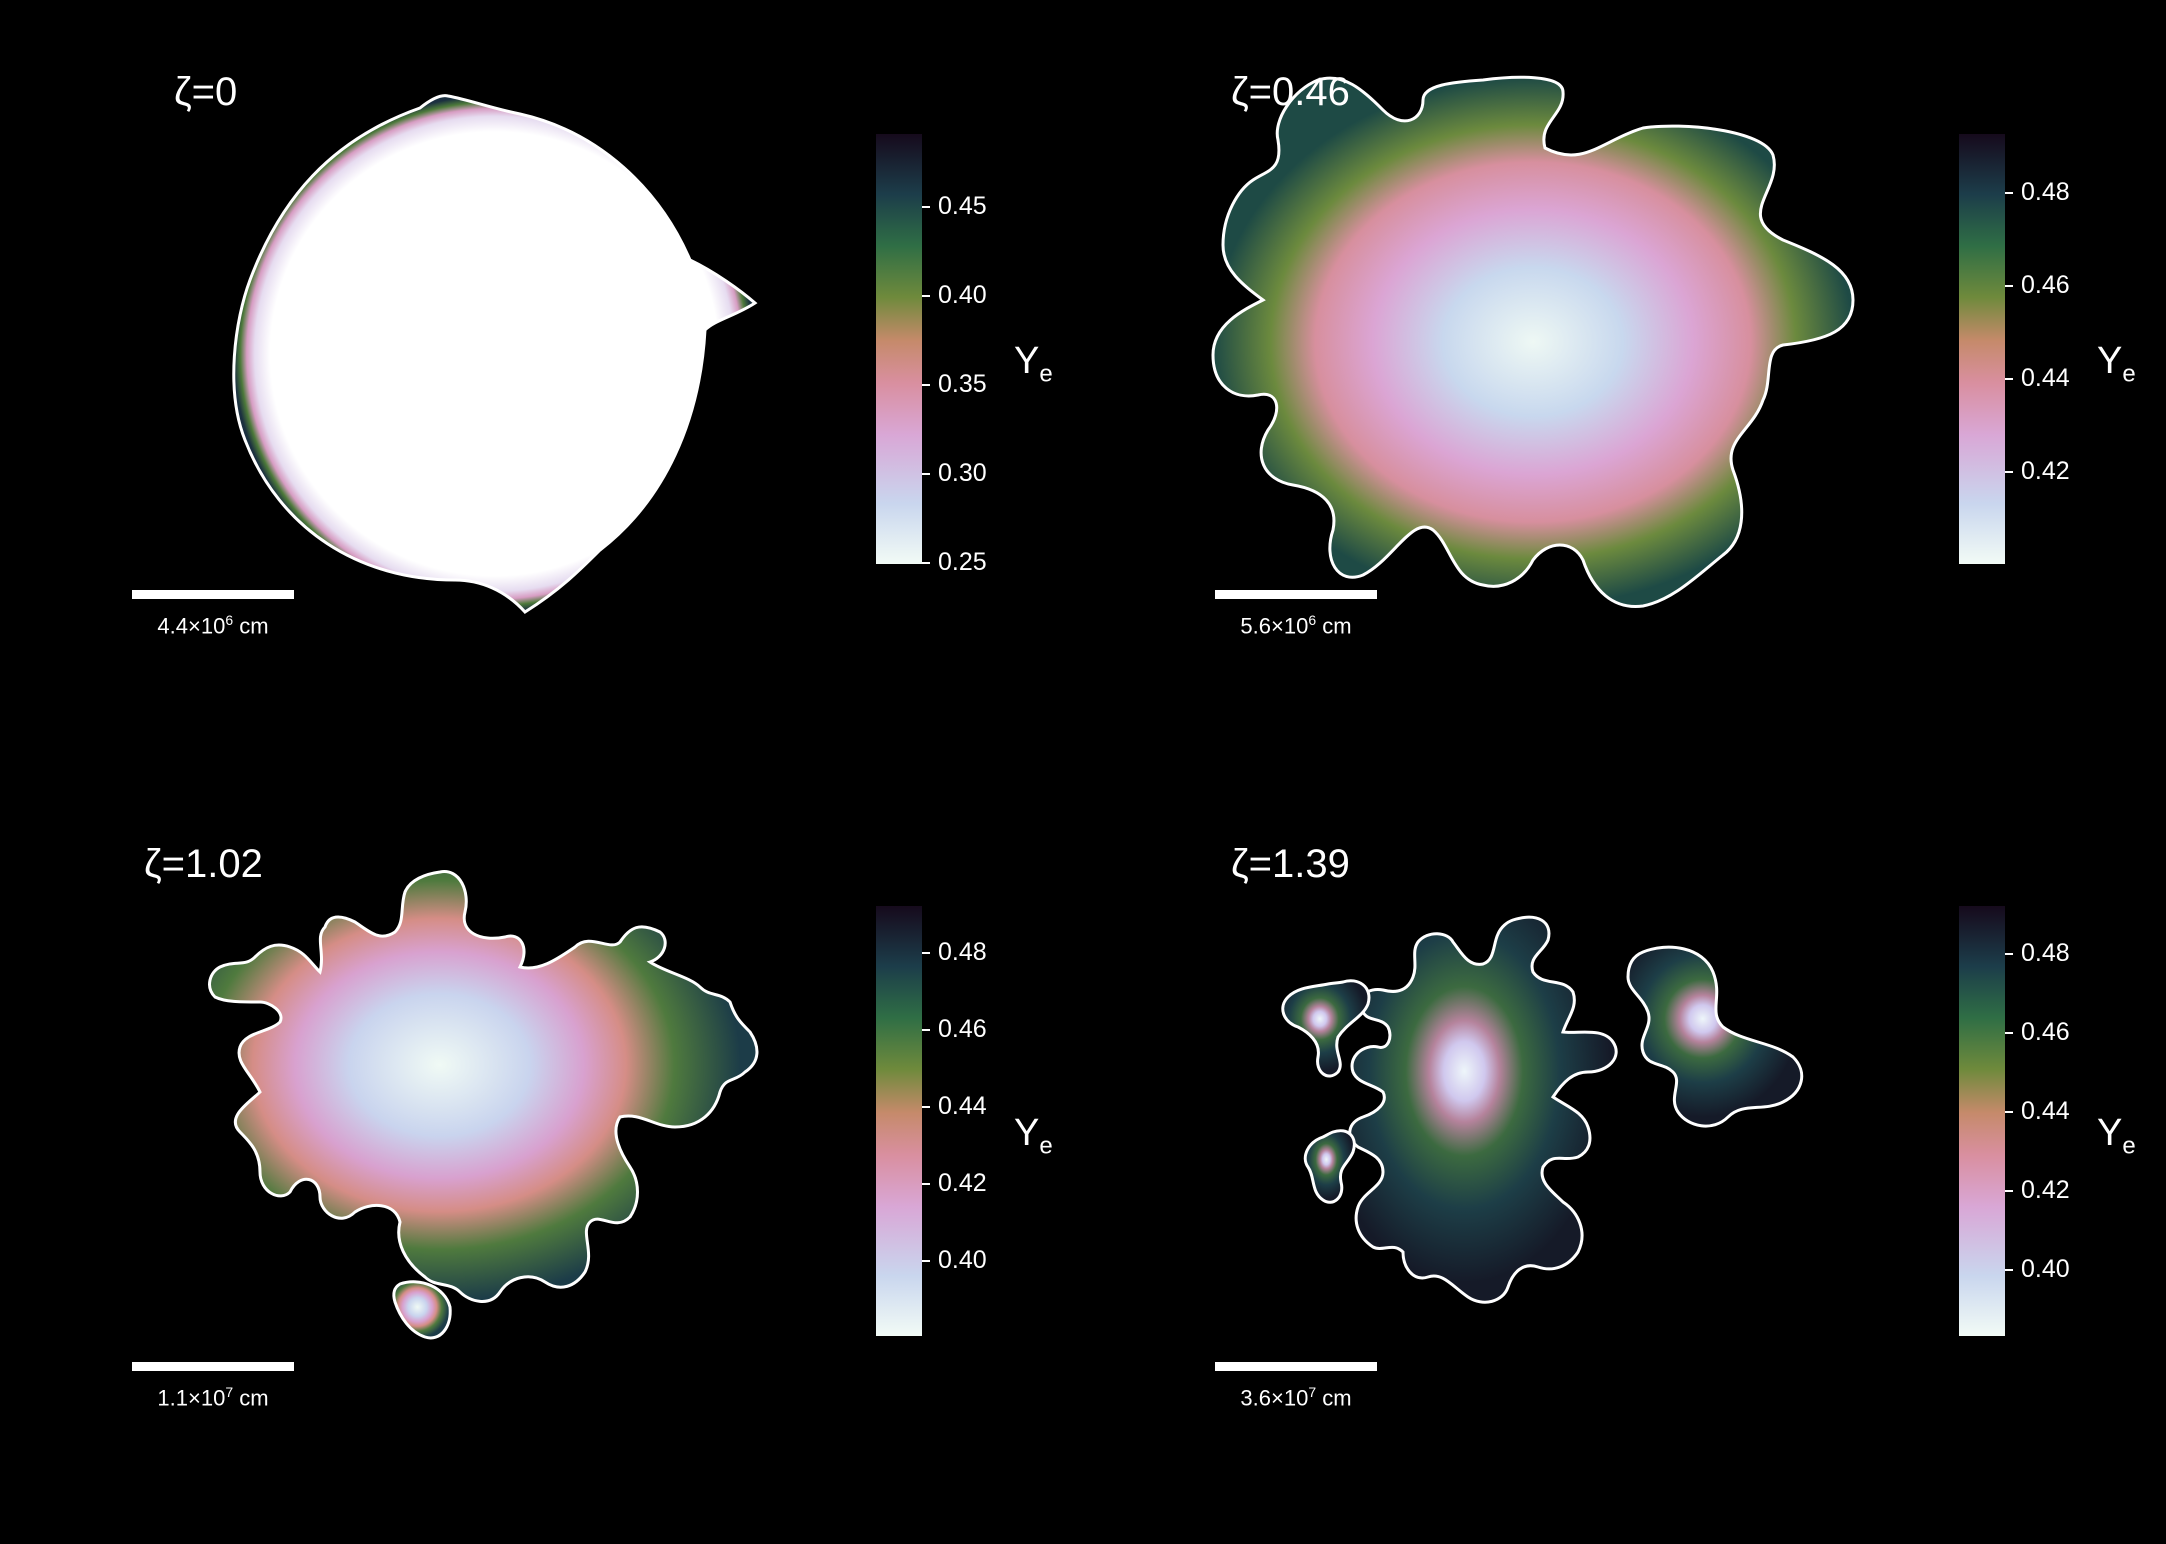  What do you see at coordinates (213, 625) in the screenshot?
I see `scale-label: 4.4×106 cm` at bounding box center [213, 625].